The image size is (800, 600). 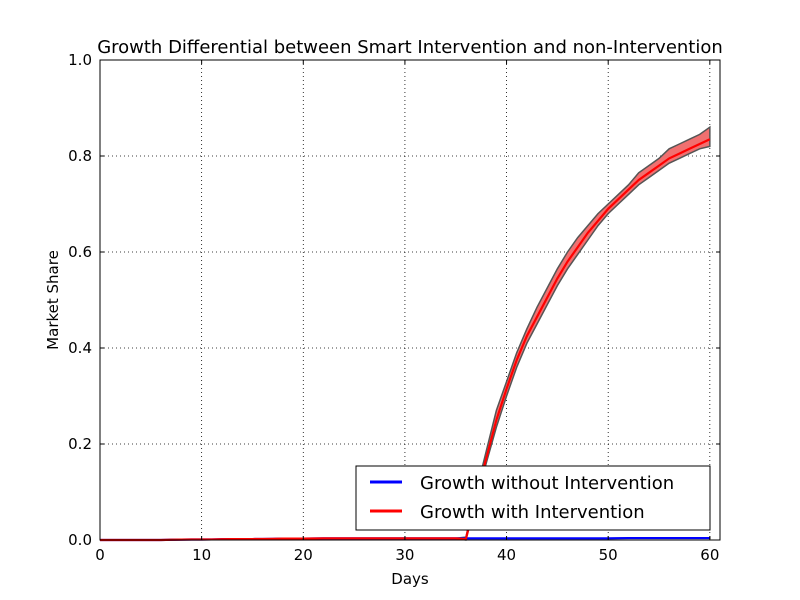 I want to click on x-tick-label: 40, so click(x=506, y=555).